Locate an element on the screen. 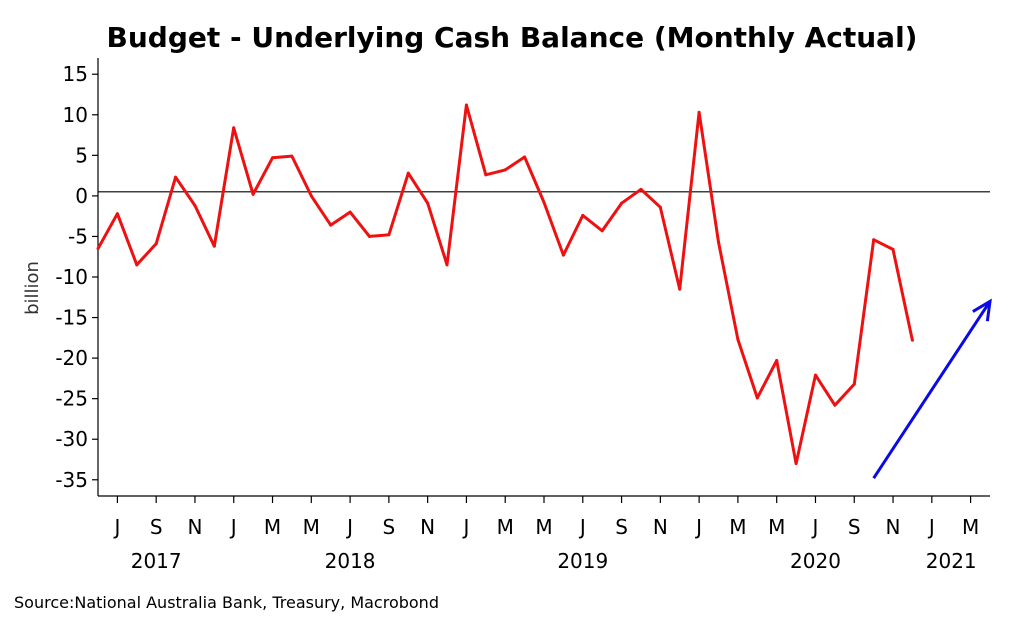  y-tick-label: -5 is located at coordinates (78, 236).